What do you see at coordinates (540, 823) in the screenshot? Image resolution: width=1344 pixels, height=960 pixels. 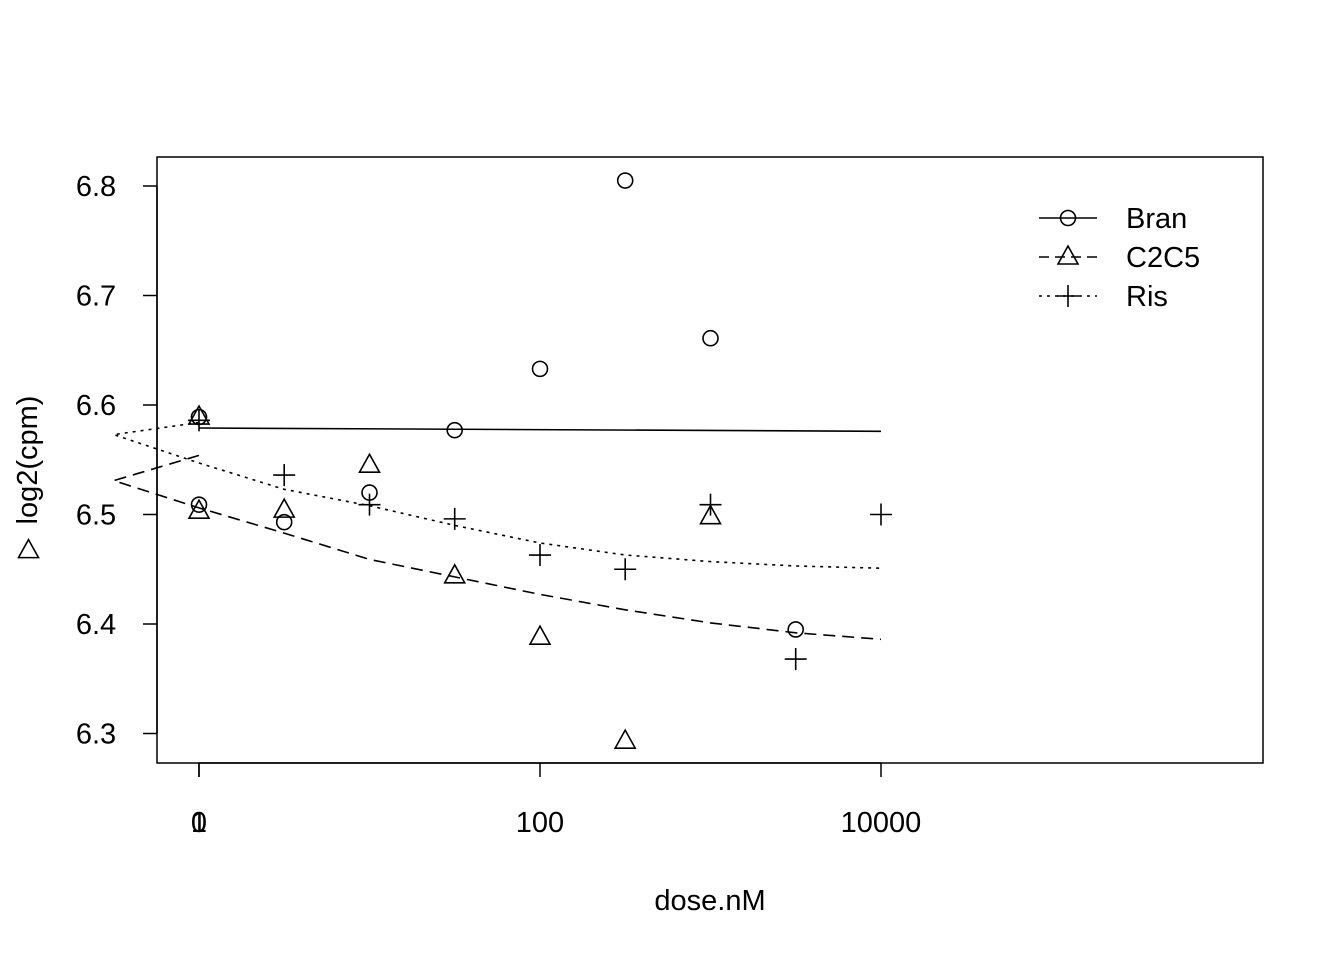 I see `x-tick-label: 100` at bounding box center [540, 823].